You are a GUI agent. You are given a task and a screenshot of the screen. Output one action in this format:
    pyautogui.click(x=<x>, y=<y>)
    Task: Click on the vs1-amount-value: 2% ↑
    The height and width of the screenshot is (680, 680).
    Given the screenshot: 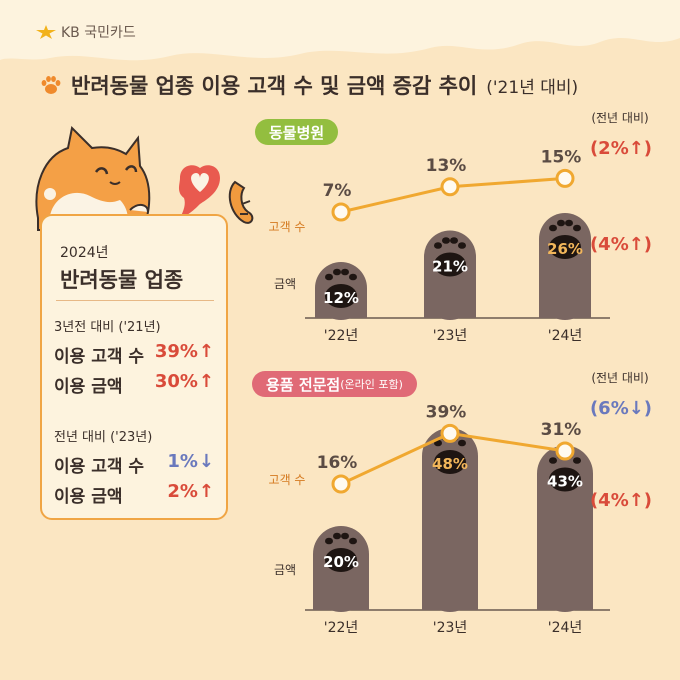 What is the action you would take?
    pyautogui.click(x=190, y=491)
    